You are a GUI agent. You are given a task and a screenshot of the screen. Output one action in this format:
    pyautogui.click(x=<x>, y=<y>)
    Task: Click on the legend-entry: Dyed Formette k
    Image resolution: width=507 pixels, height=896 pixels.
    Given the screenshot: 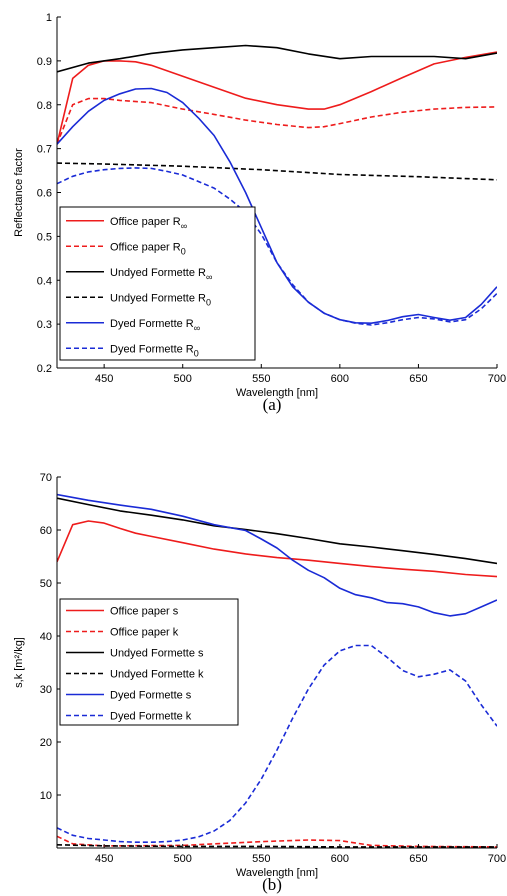 What is the action you would take?
    pyautogui.click(x=151, y=717)
    